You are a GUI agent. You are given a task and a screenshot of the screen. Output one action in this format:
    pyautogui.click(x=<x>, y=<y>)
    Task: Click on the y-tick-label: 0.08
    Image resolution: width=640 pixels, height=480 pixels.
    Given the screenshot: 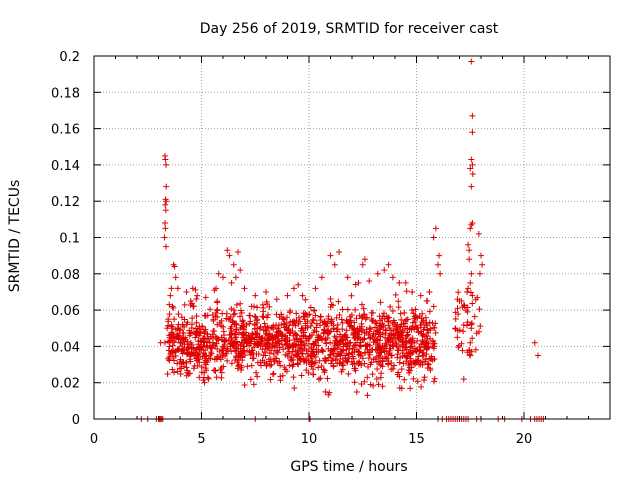 What is the action you would take?
    pyautogui.click(x=65, y=275)
    